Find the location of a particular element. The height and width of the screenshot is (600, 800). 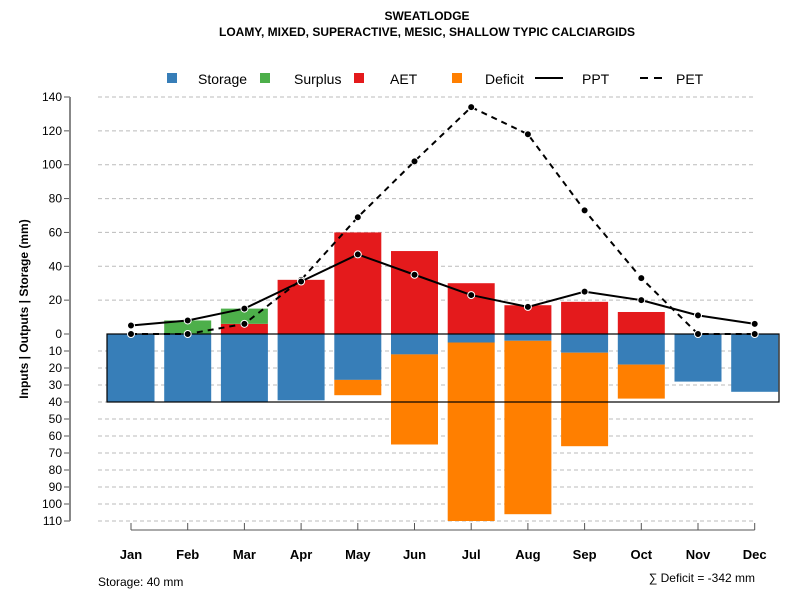

legend-label-storage: Storage is located at coordinates (222, 79).